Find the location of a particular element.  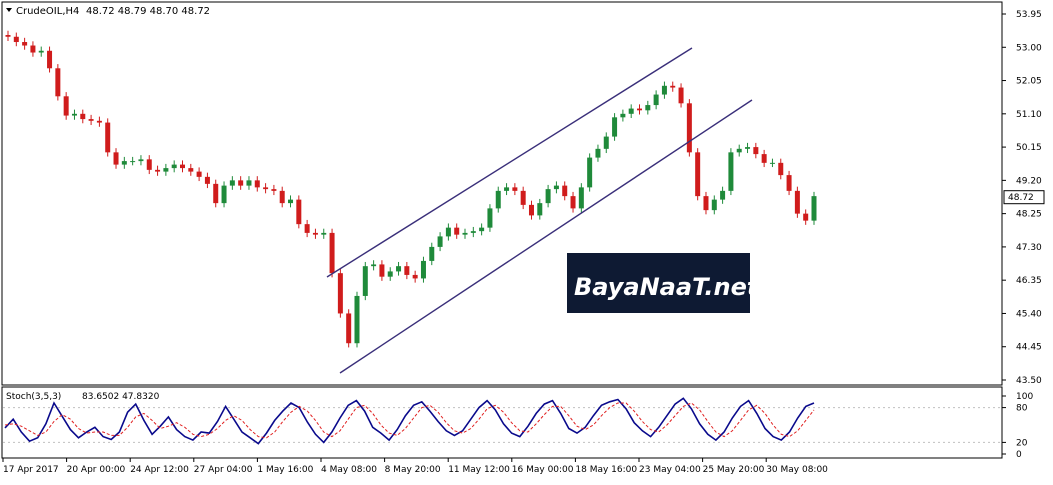

indicator-values: 83.6502 47.8320 is located at coordinates (121, 397).